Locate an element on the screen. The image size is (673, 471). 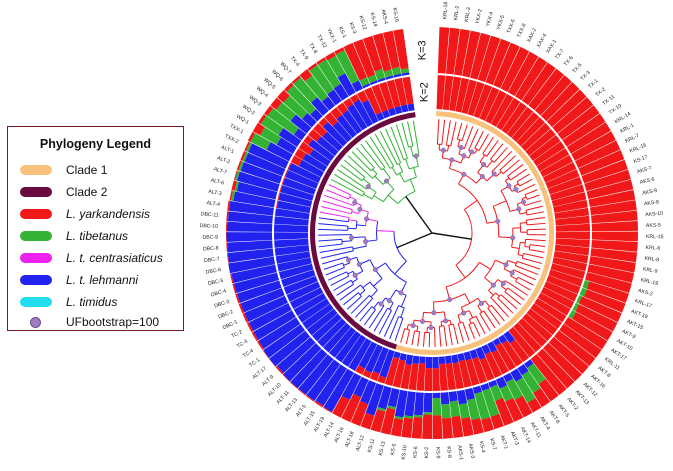
tip-label: AKT-8 is located at coordinates (603, 372).